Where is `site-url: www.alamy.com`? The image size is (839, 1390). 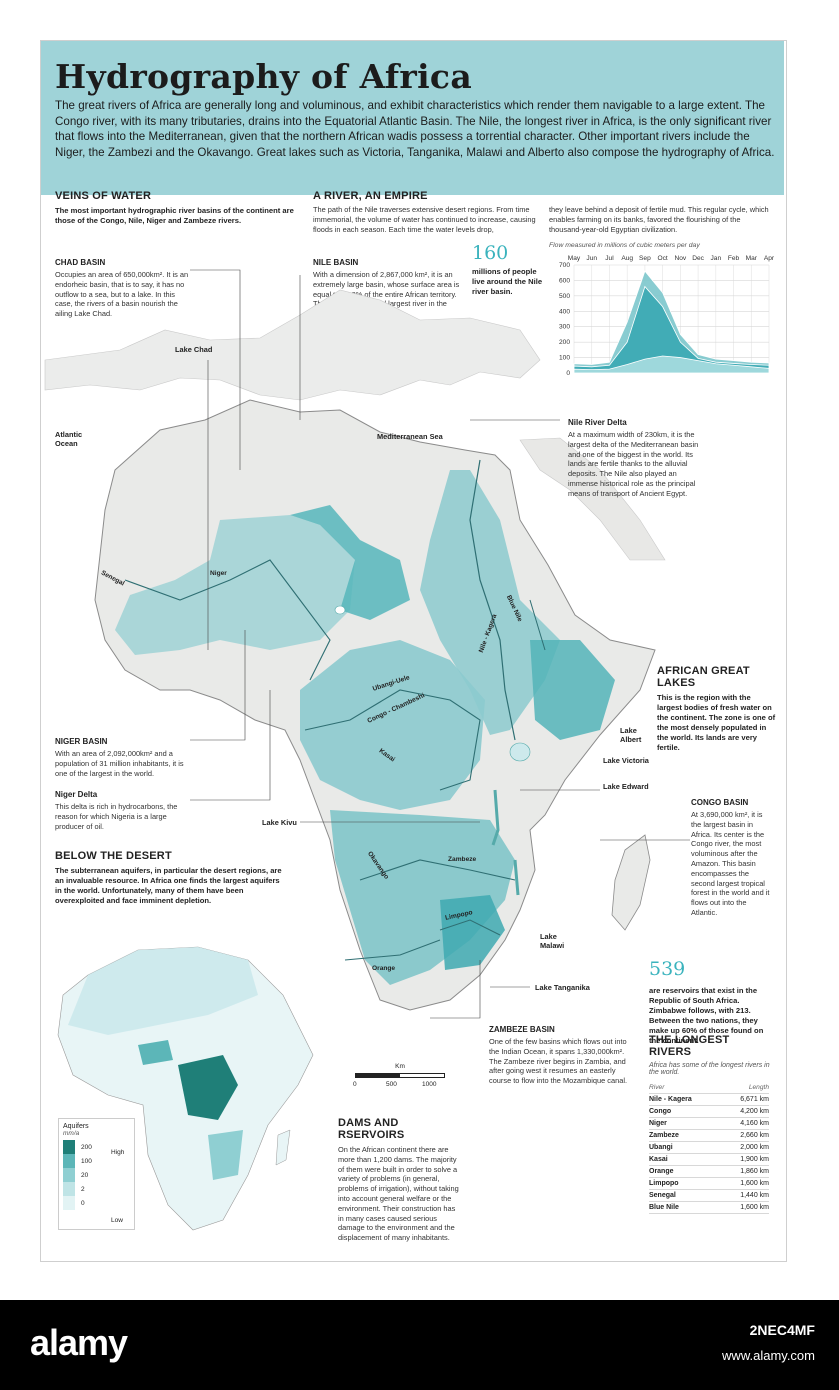
site-url: www.alamy.com is located at coordinates (768, 1355).